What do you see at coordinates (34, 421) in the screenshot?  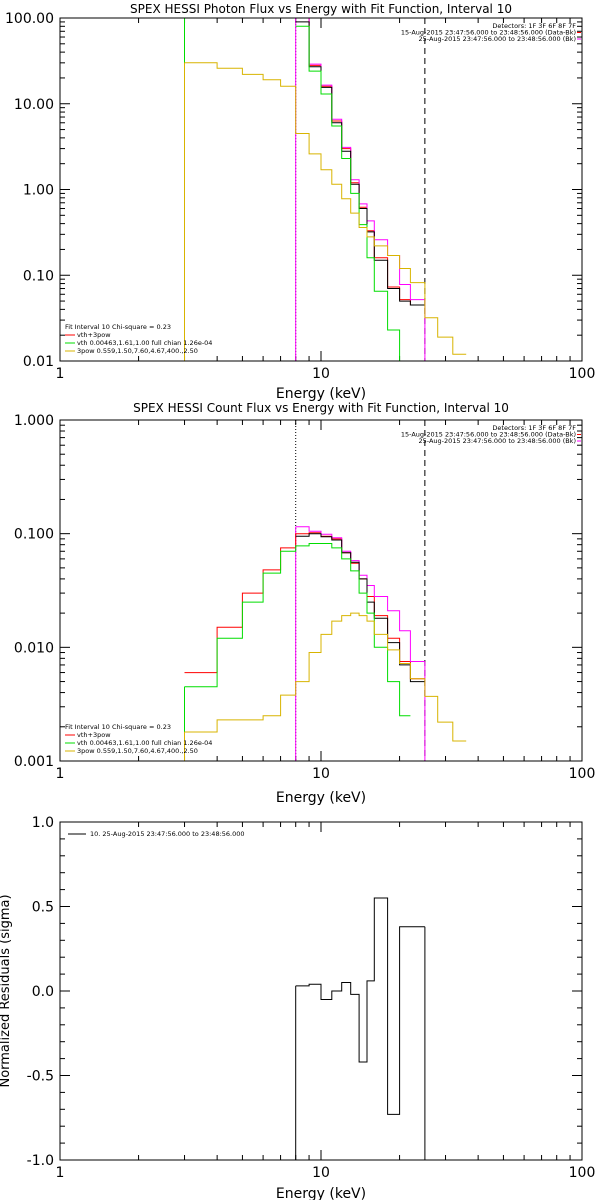 I see `y-tick-label: 1.000` at bounding box center [34, 421].